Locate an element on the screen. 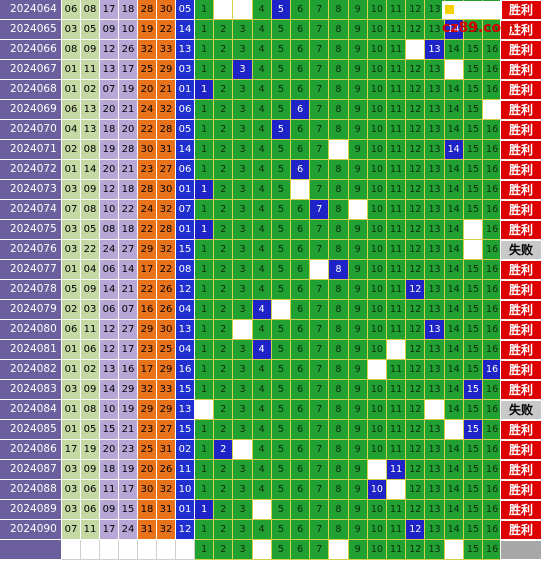 This screenshot has width=545, height=561. board-number-cell: 1 is located at coordinates (205, 330).